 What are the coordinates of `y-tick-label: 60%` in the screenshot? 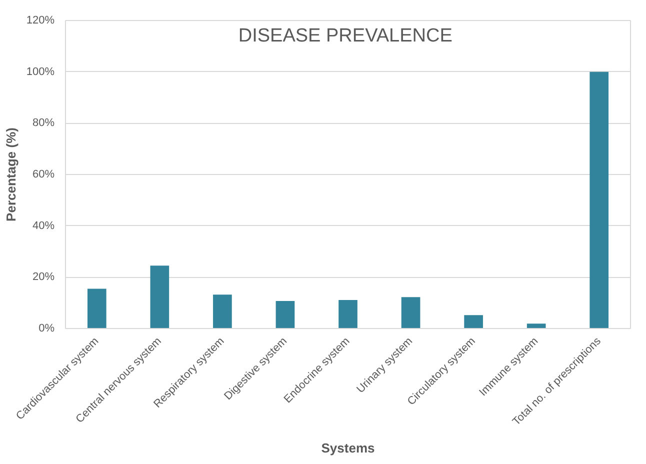 It's located at (43, 174).